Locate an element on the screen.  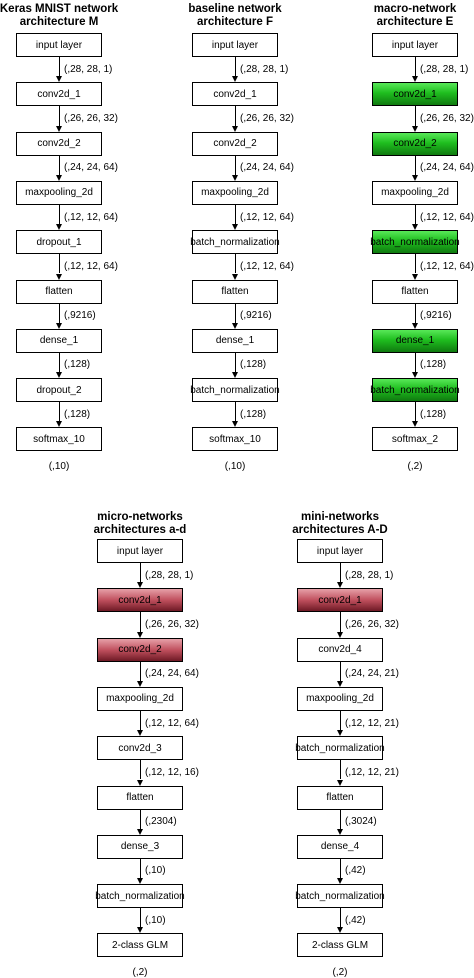
diagram-title: micro-networks architectures a-d is located at coordinates (140, 523).